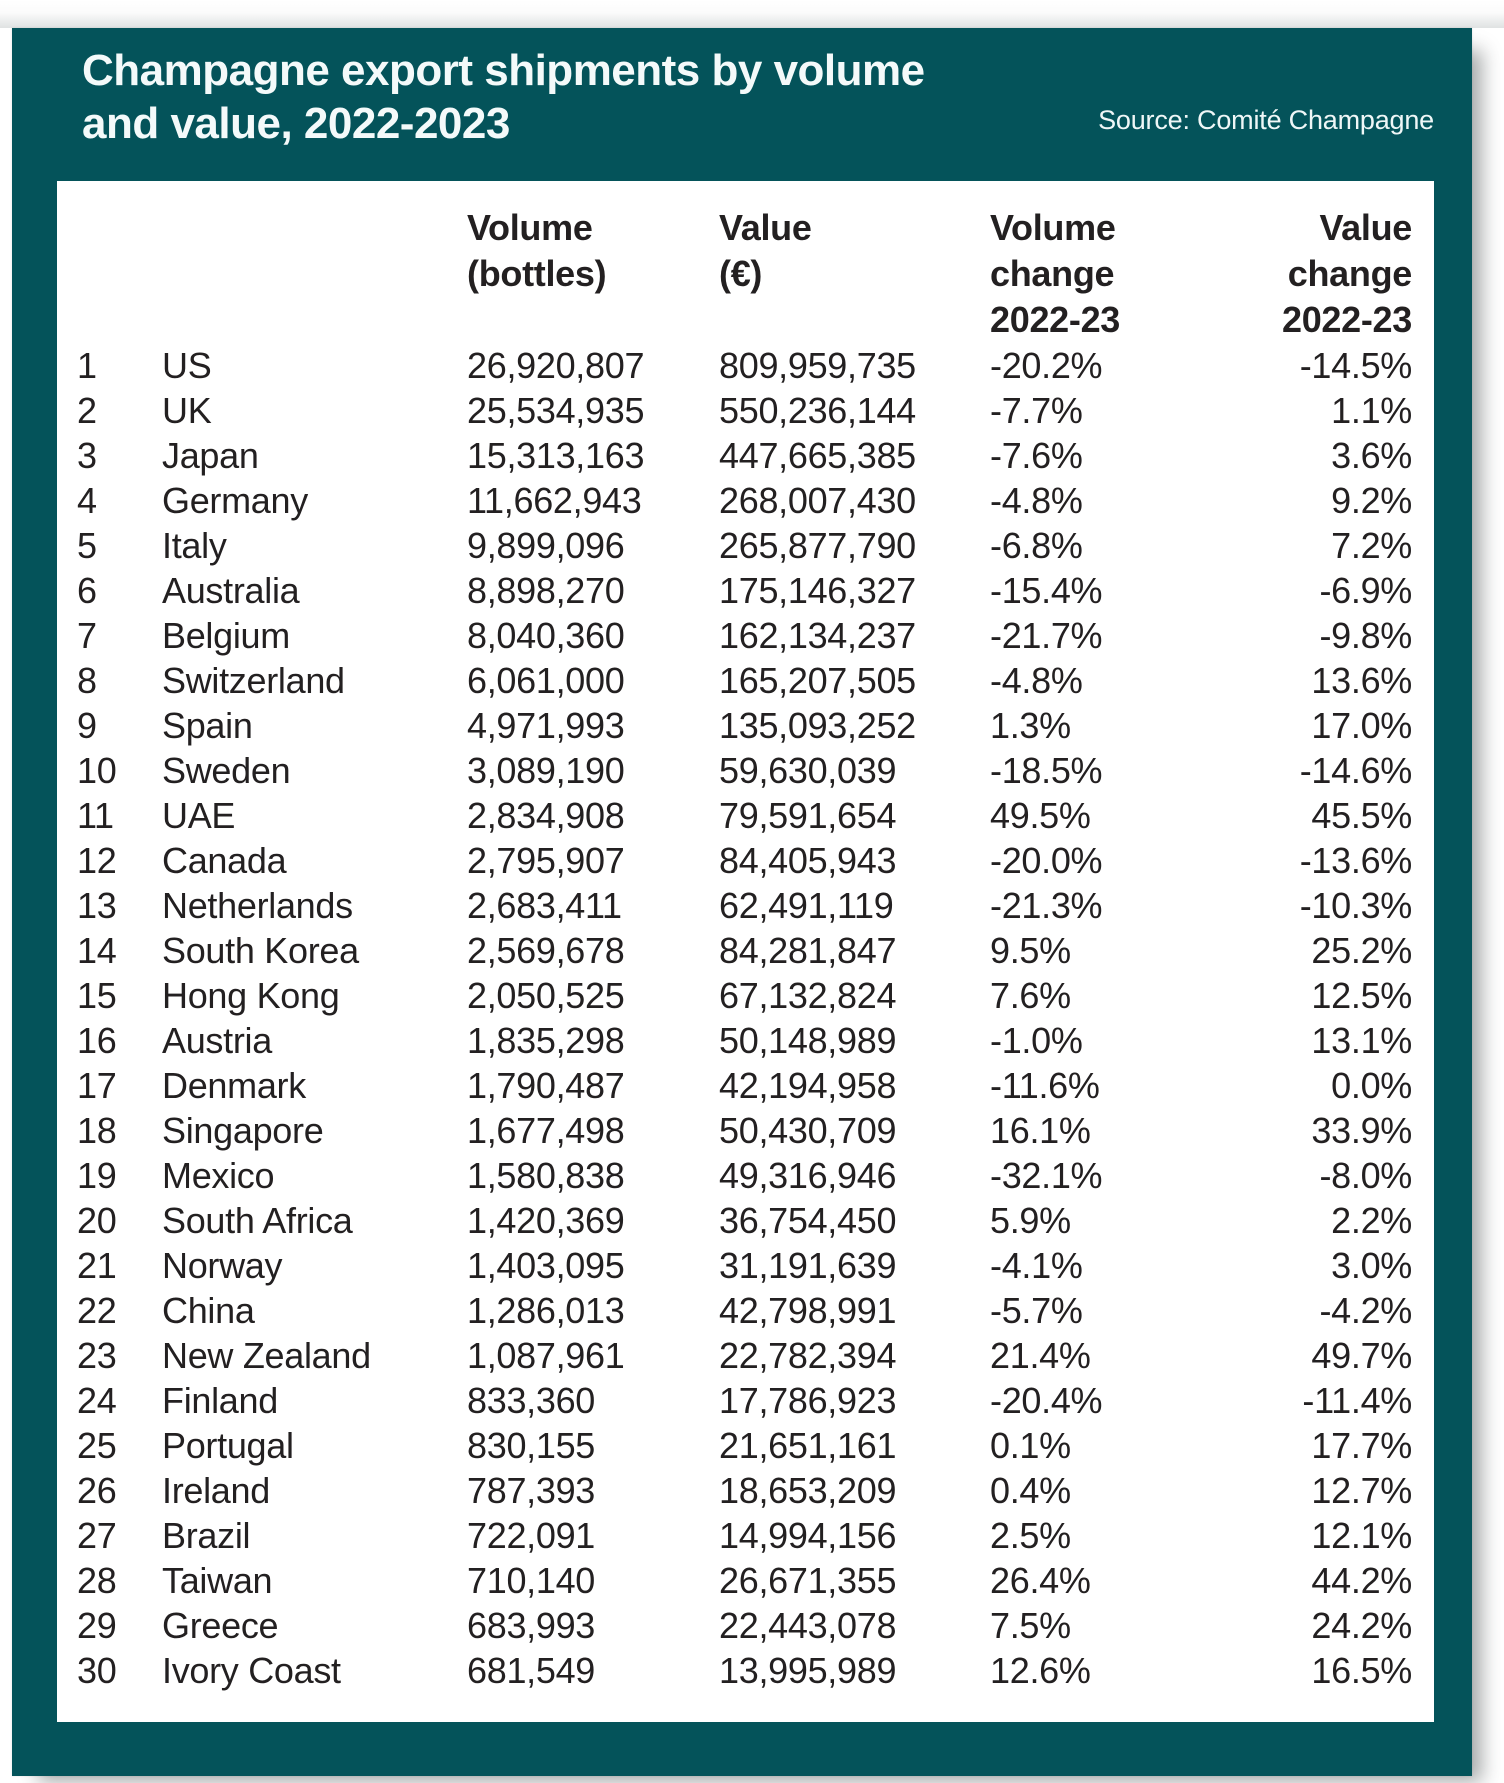 The height and width of the screenshot is (1783, 1504). Describe the element at coordinates (1030, 1535) in the screenshot. I see `volume-change-cell: 2.5%` at that location.